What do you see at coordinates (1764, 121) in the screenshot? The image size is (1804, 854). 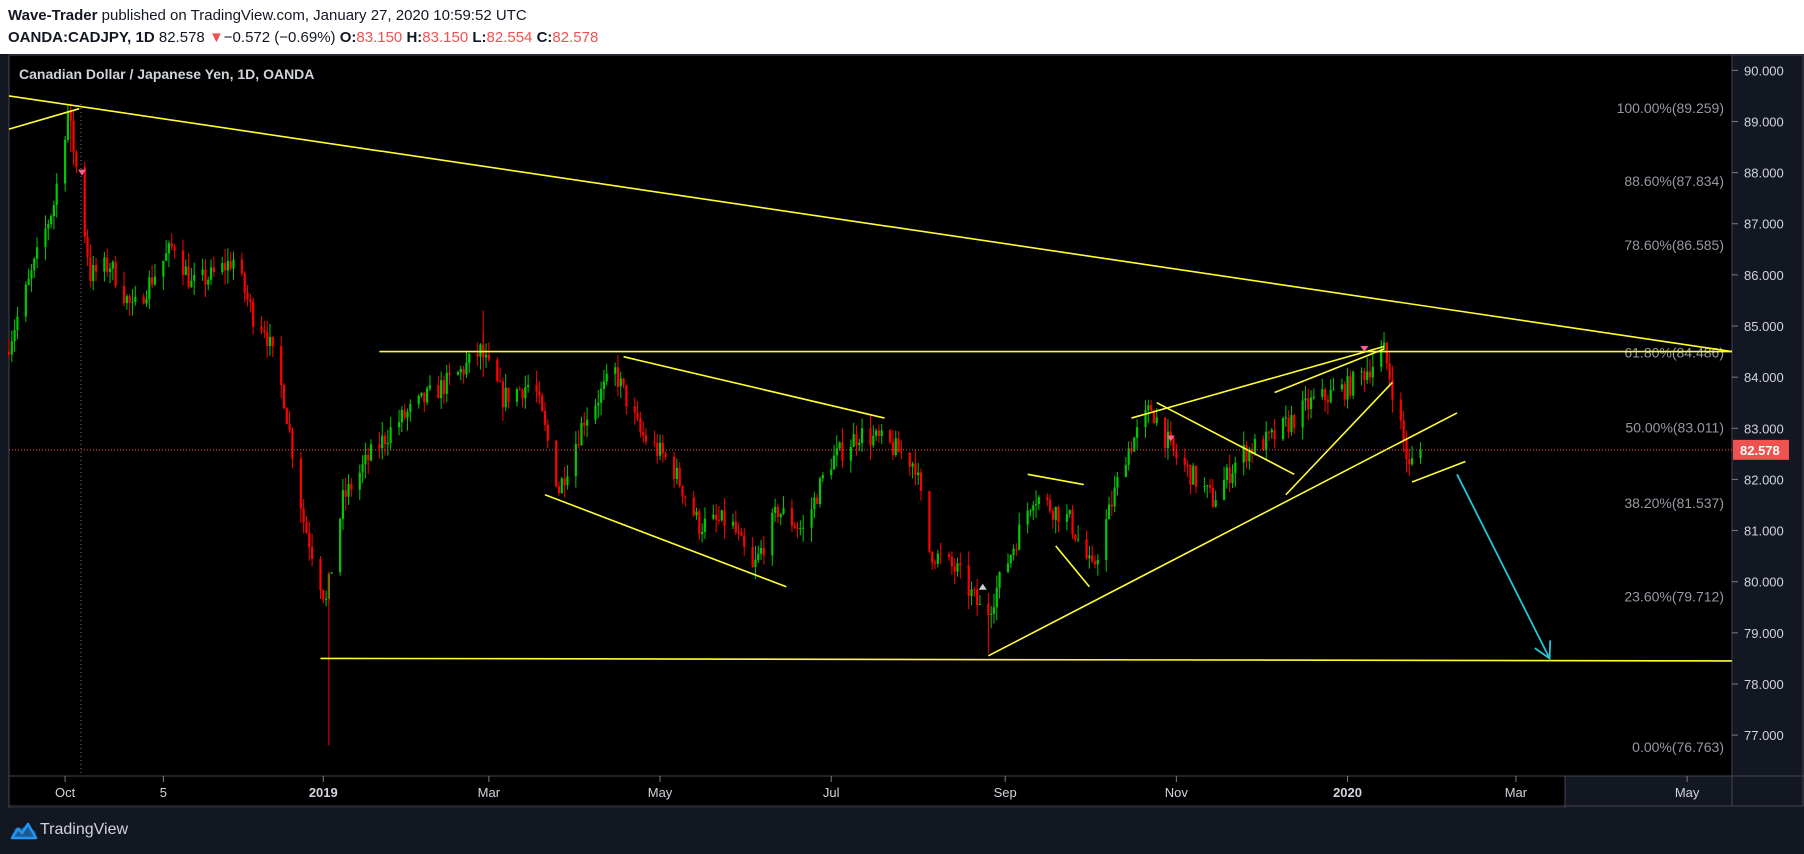 I see `y-tick-label: 89.000` at bounding box center [1764, 121].